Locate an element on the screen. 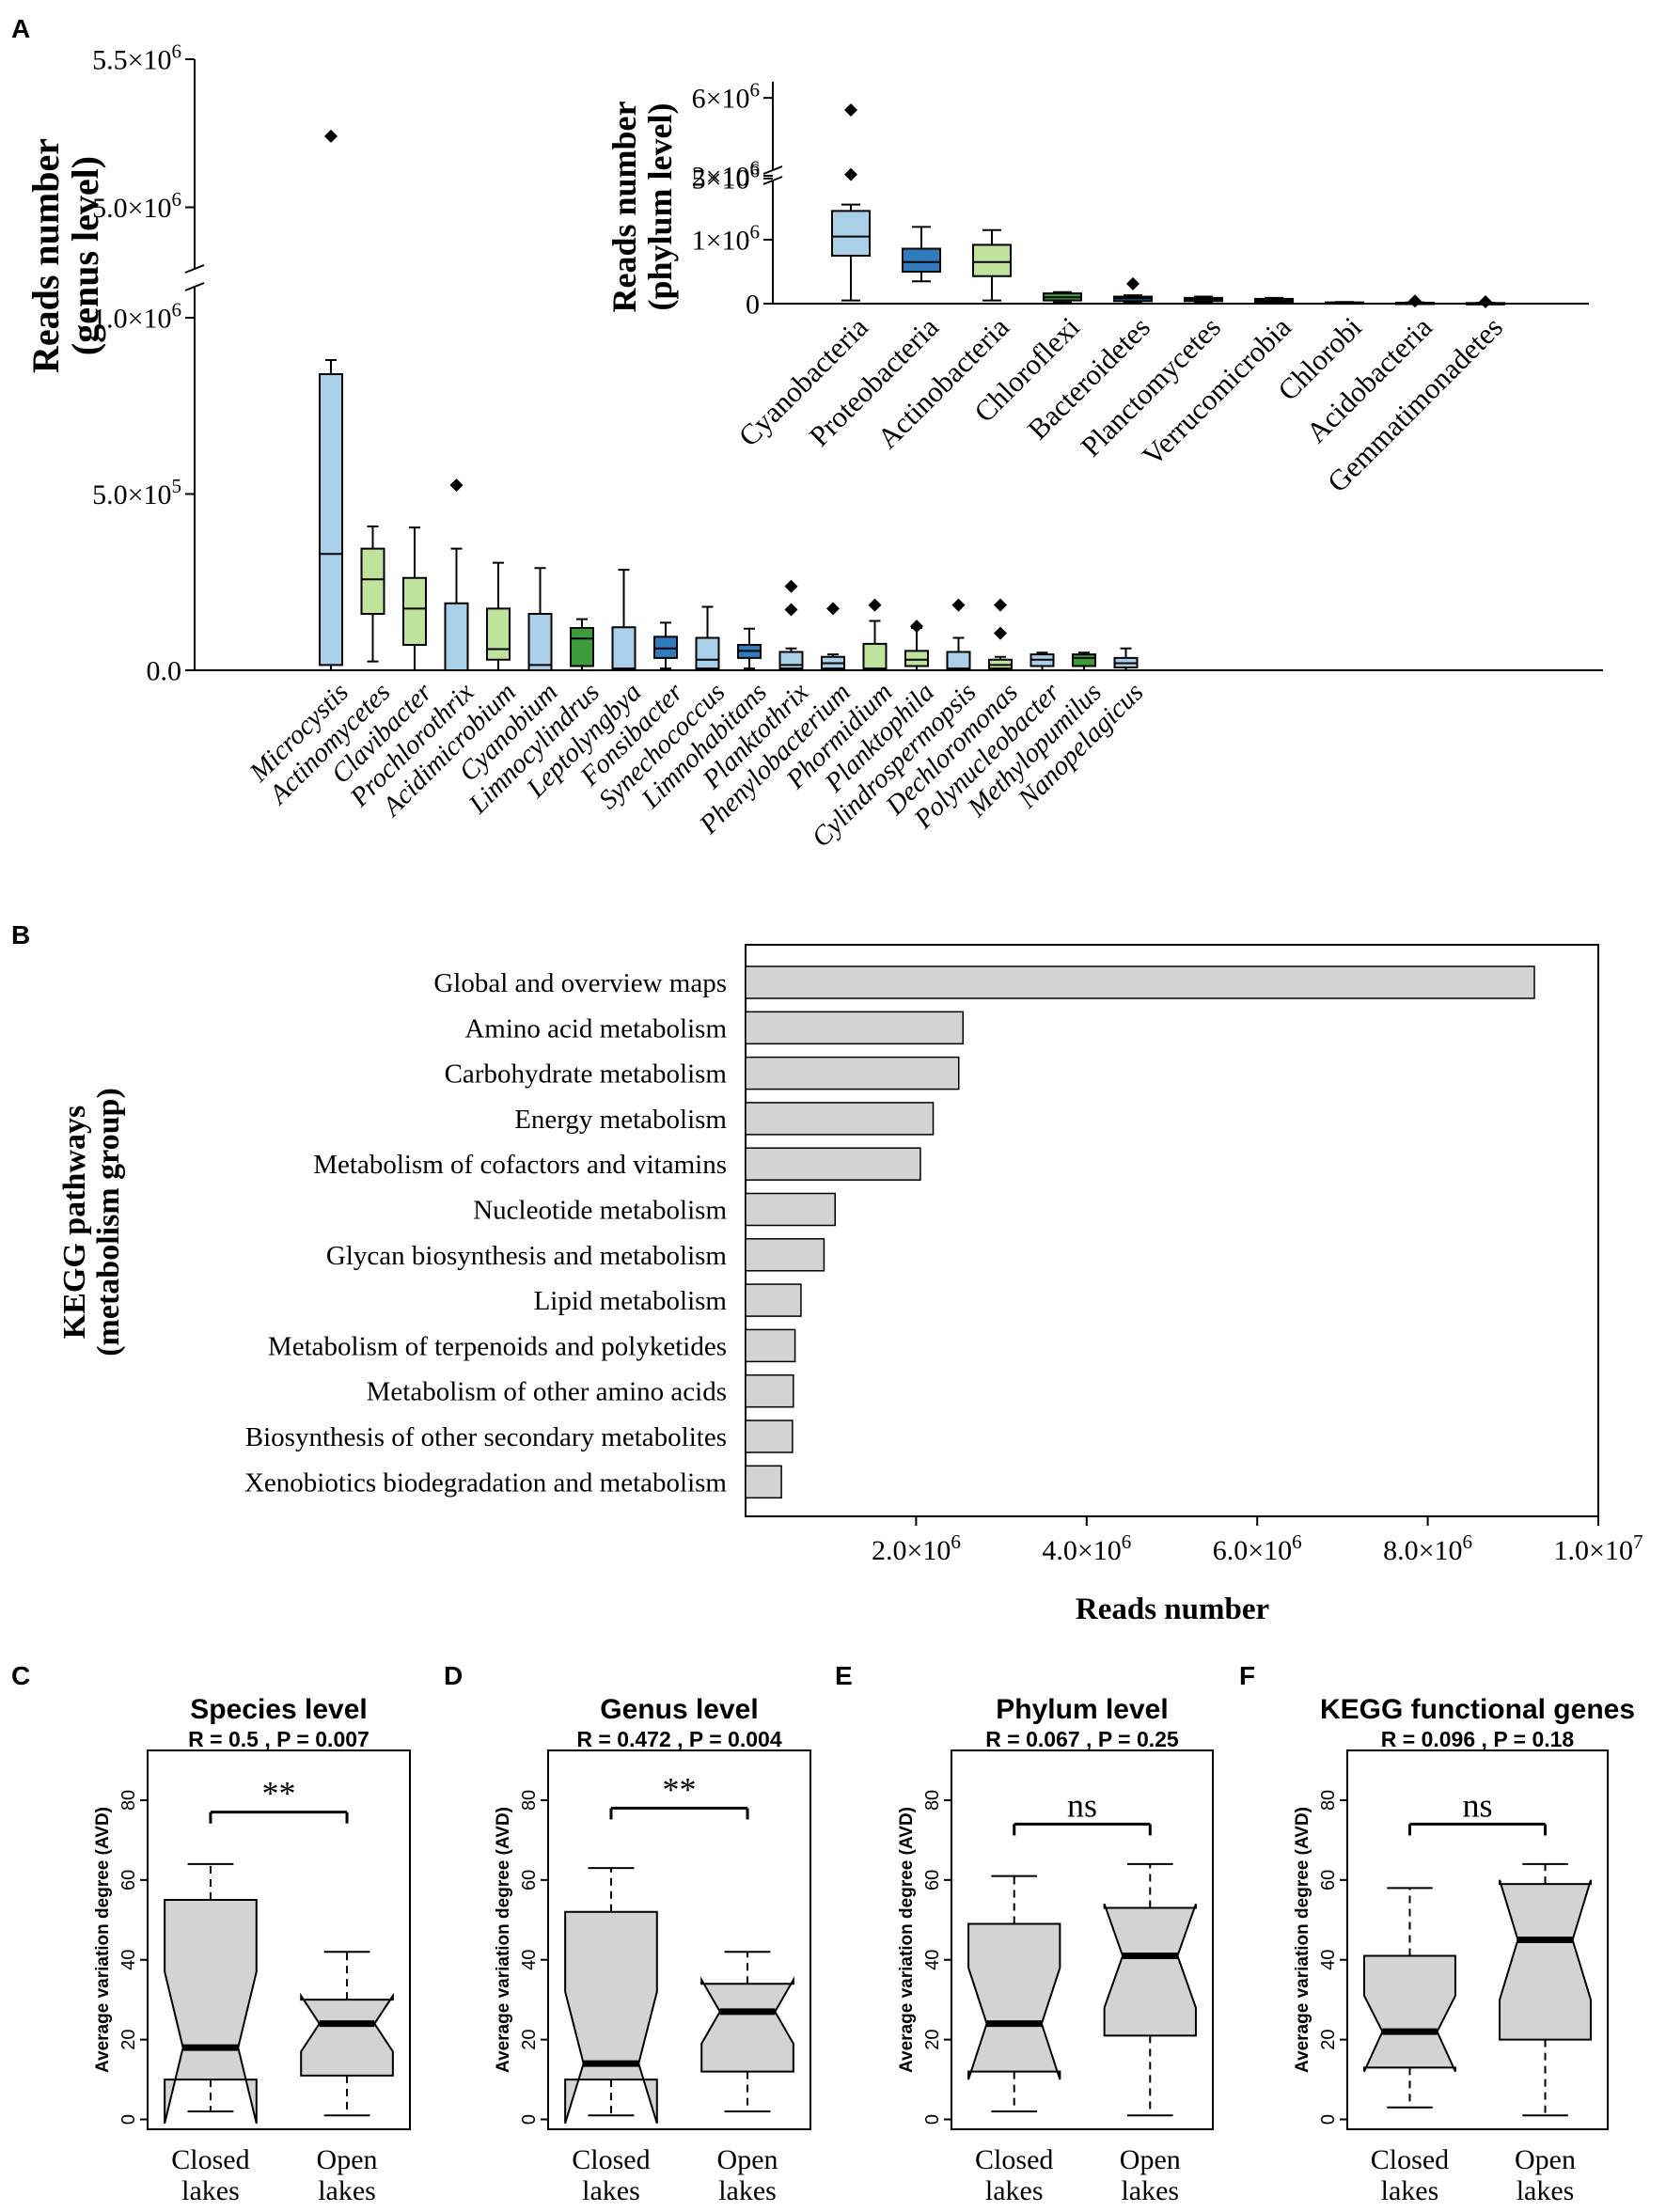  box-nanopelagicus is located at coordinates (1126, 659).